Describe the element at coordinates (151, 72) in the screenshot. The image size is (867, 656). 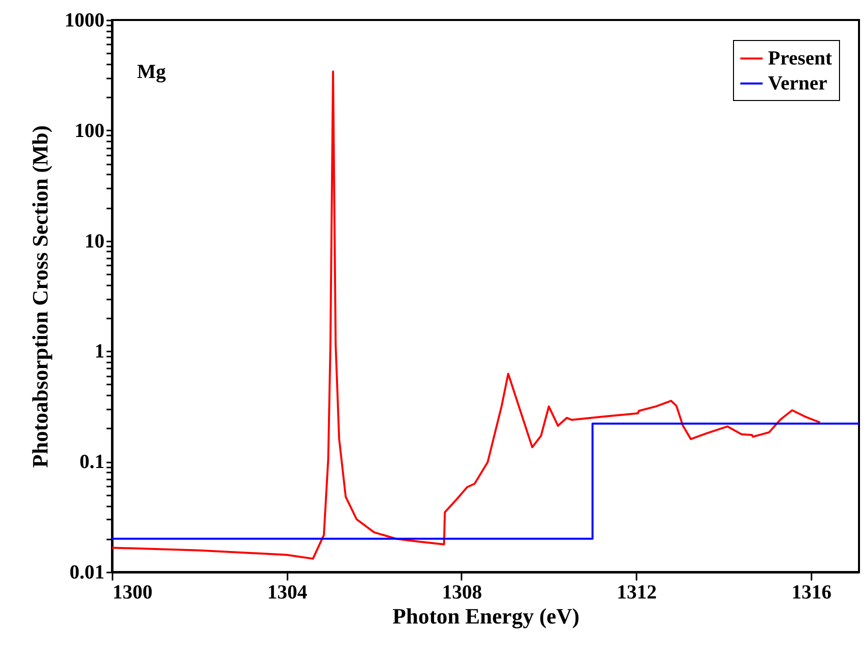
I see `annotation: Mg` at that location.